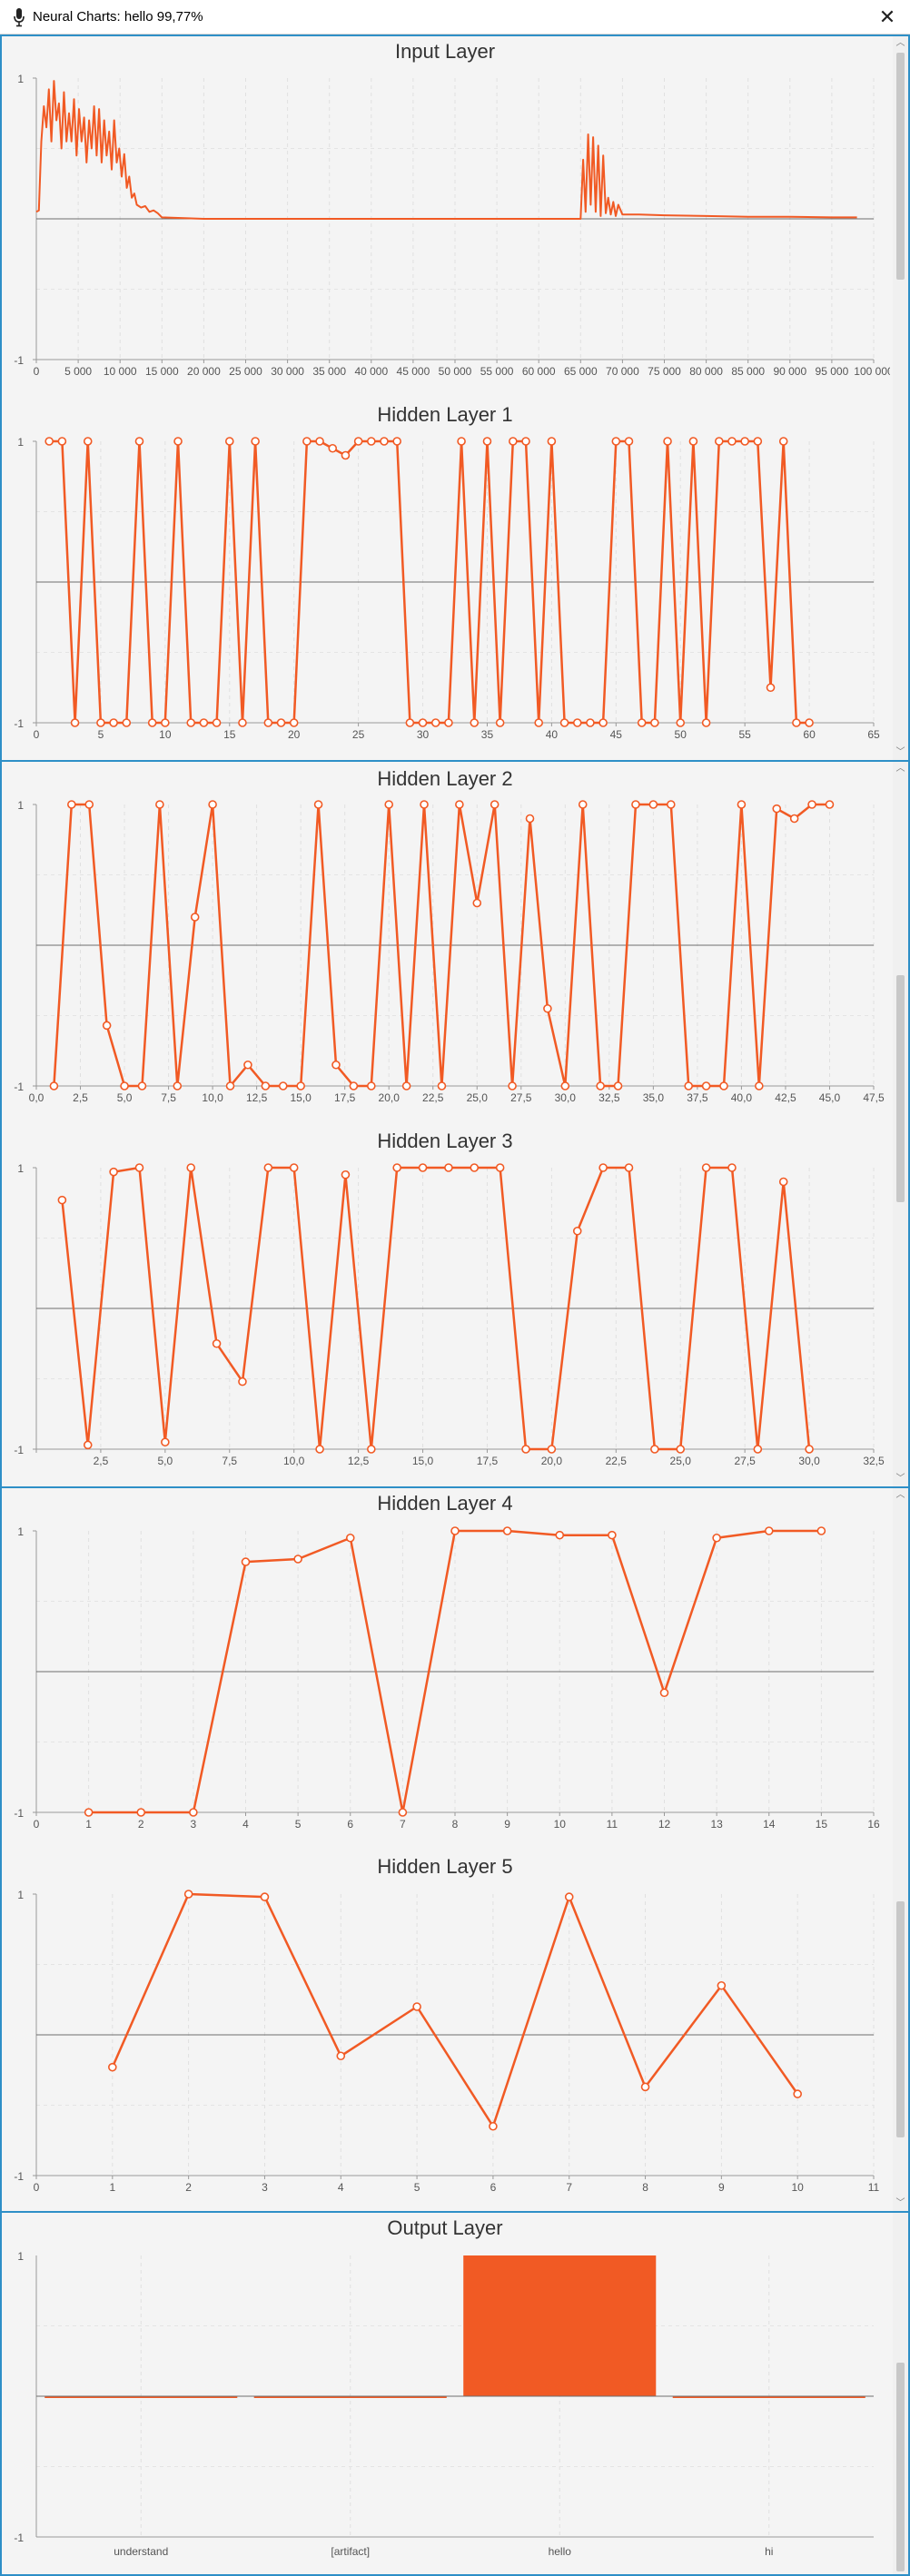 This screenshot has width=910, height=2576. I want to click on chart-title-hidden-layer-3: Hidden Layer 3, so click(445, 1141).